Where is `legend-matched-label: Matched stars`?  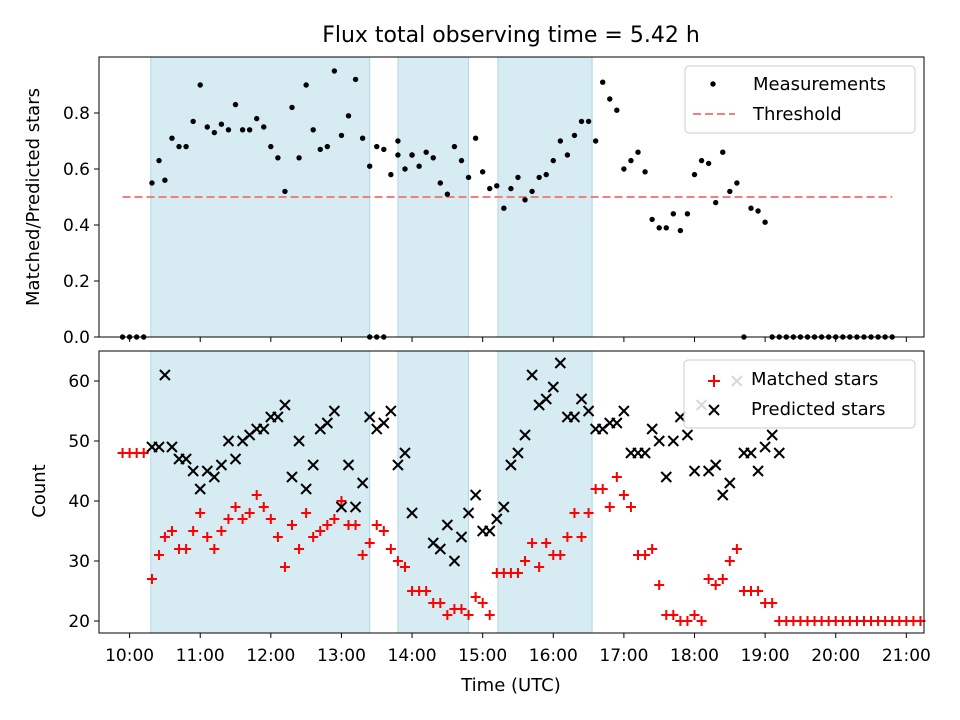 legend-matched-label: Matched stars is located at coordinates (814, 379).